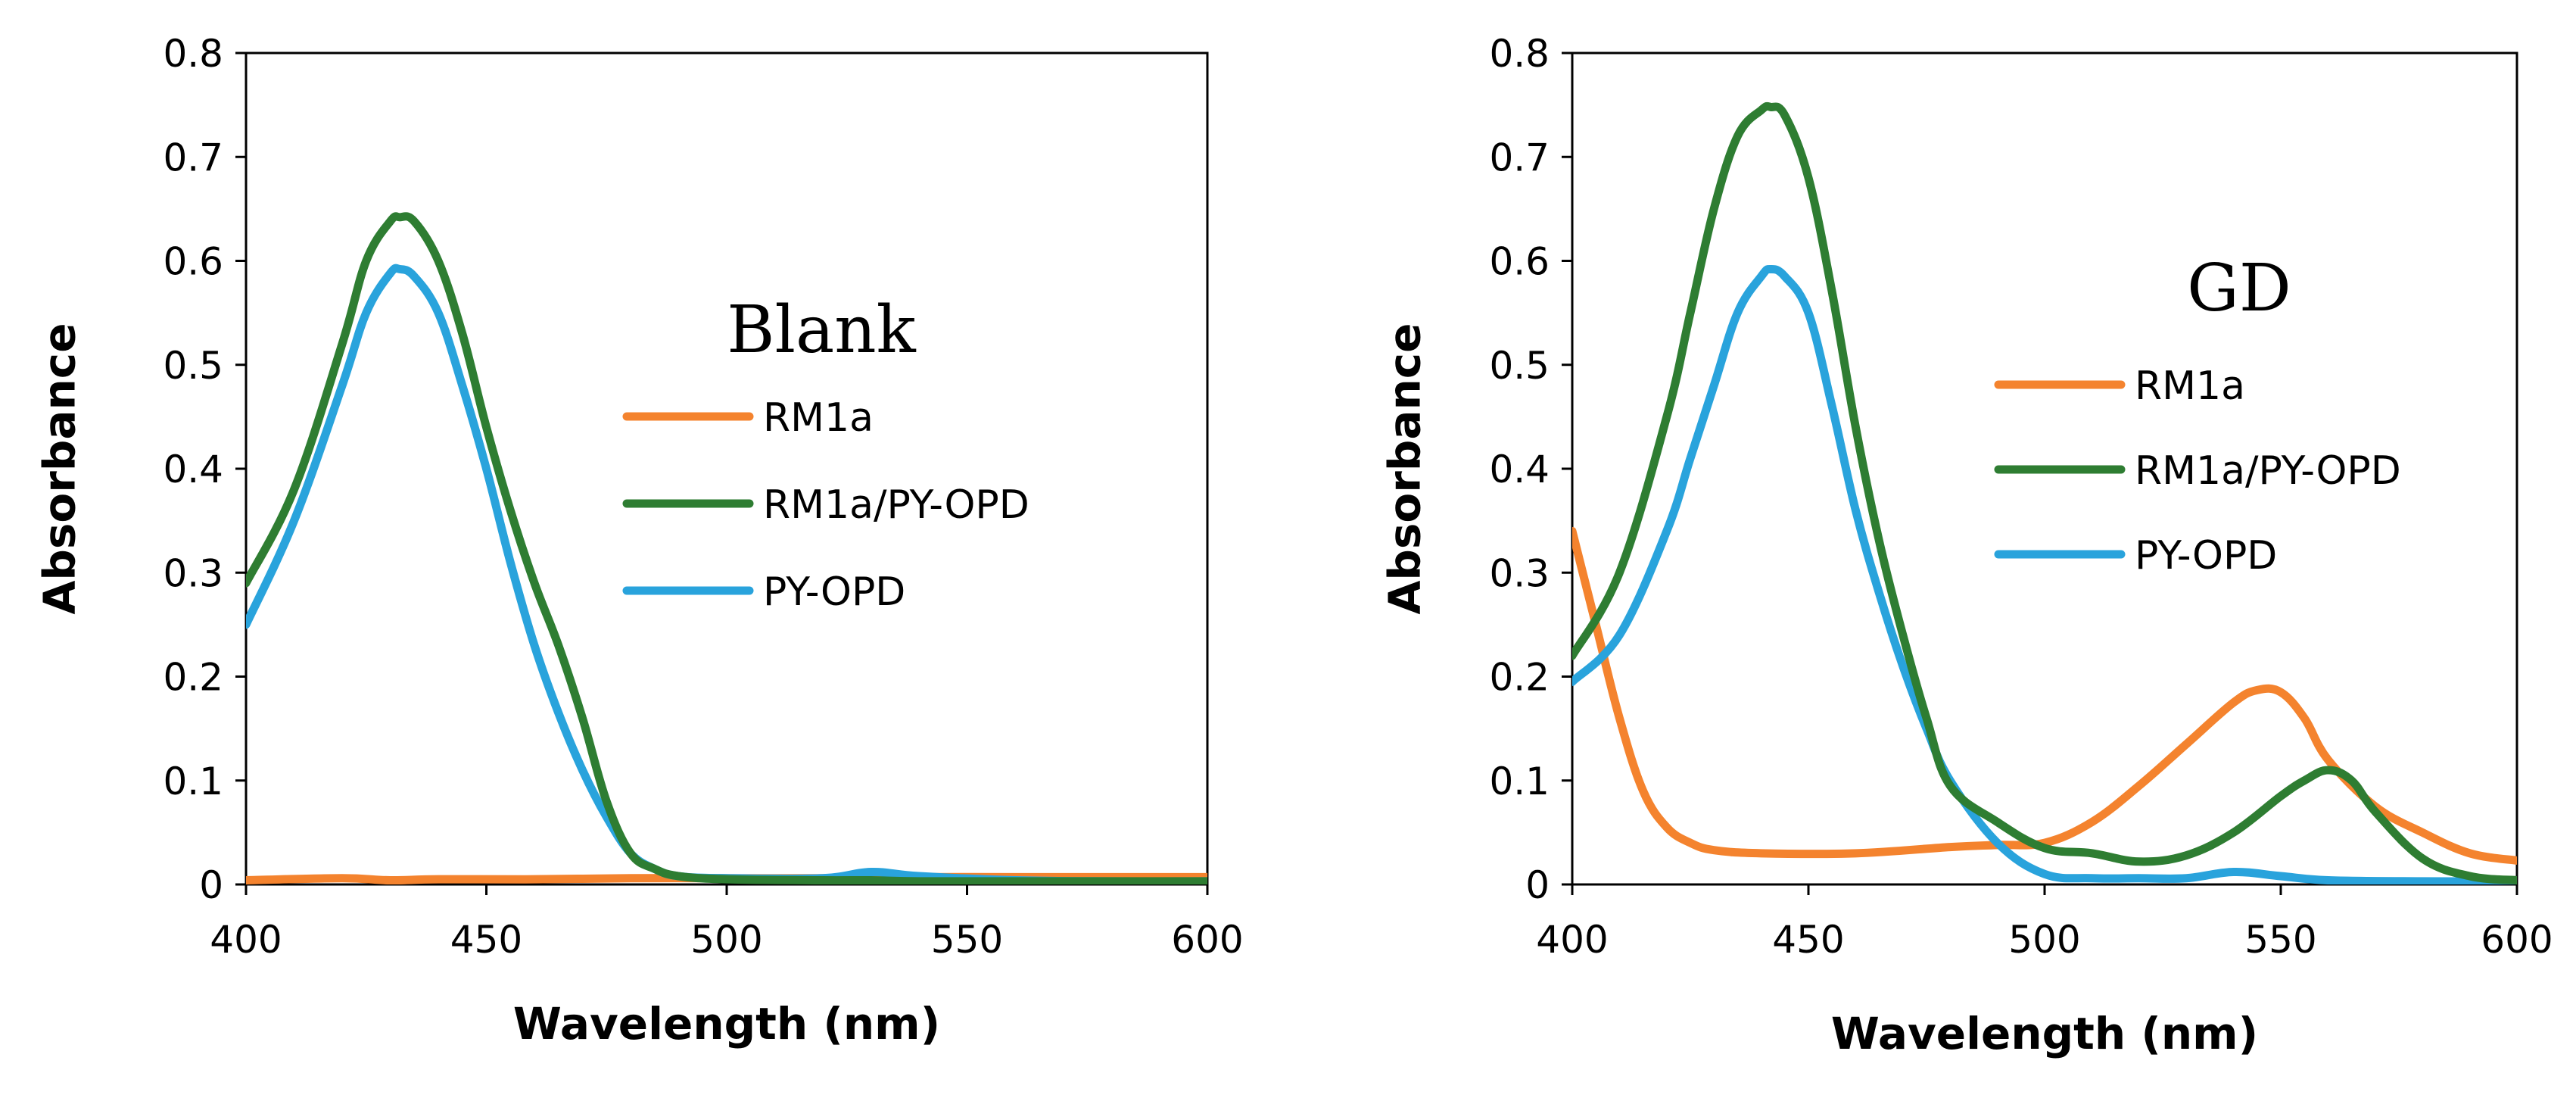  I want to click on chart-2-y-tick-label: 0.6, so click(1519, 262).